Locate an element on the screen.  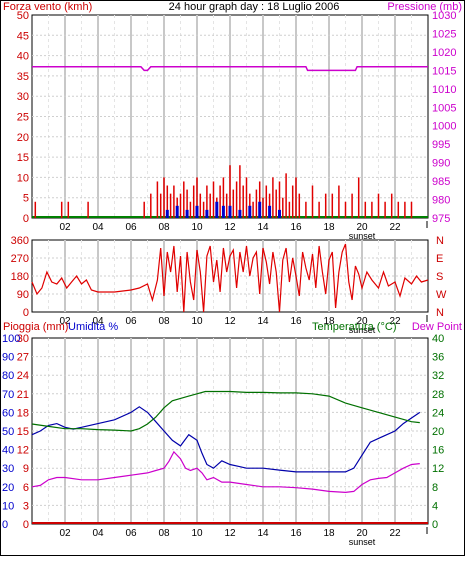
pressure-axis-title: Pressione (mb) is located at coordinates (424, 7).